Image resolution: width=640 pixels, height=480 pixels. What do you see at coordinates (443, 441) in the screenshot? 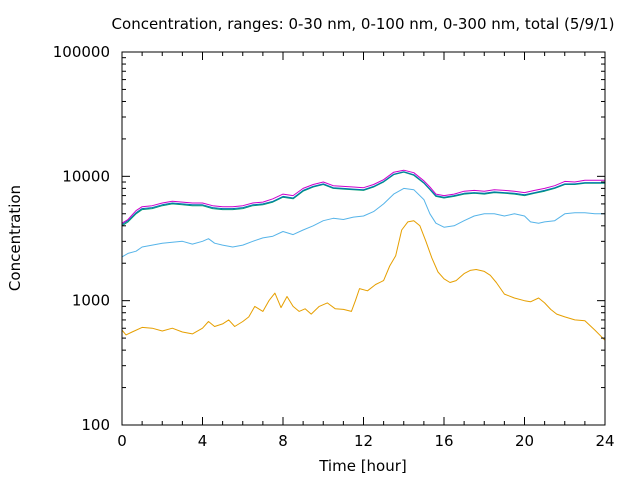
I see `x-tick-label: 16` at bounding box center [443, 441].